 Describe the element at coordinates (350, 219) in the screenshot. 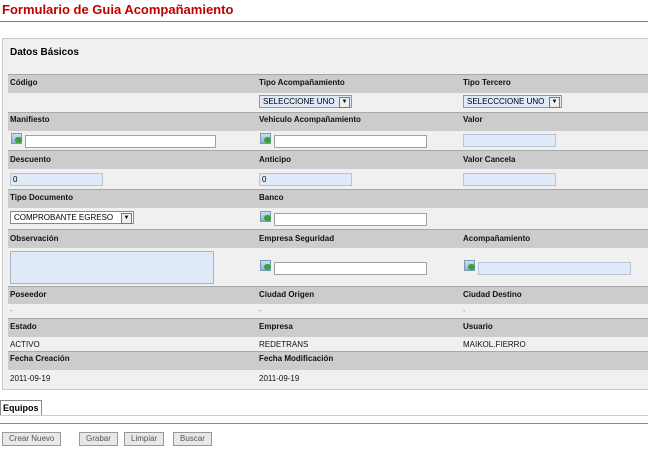

I see `banco-input` at that location.